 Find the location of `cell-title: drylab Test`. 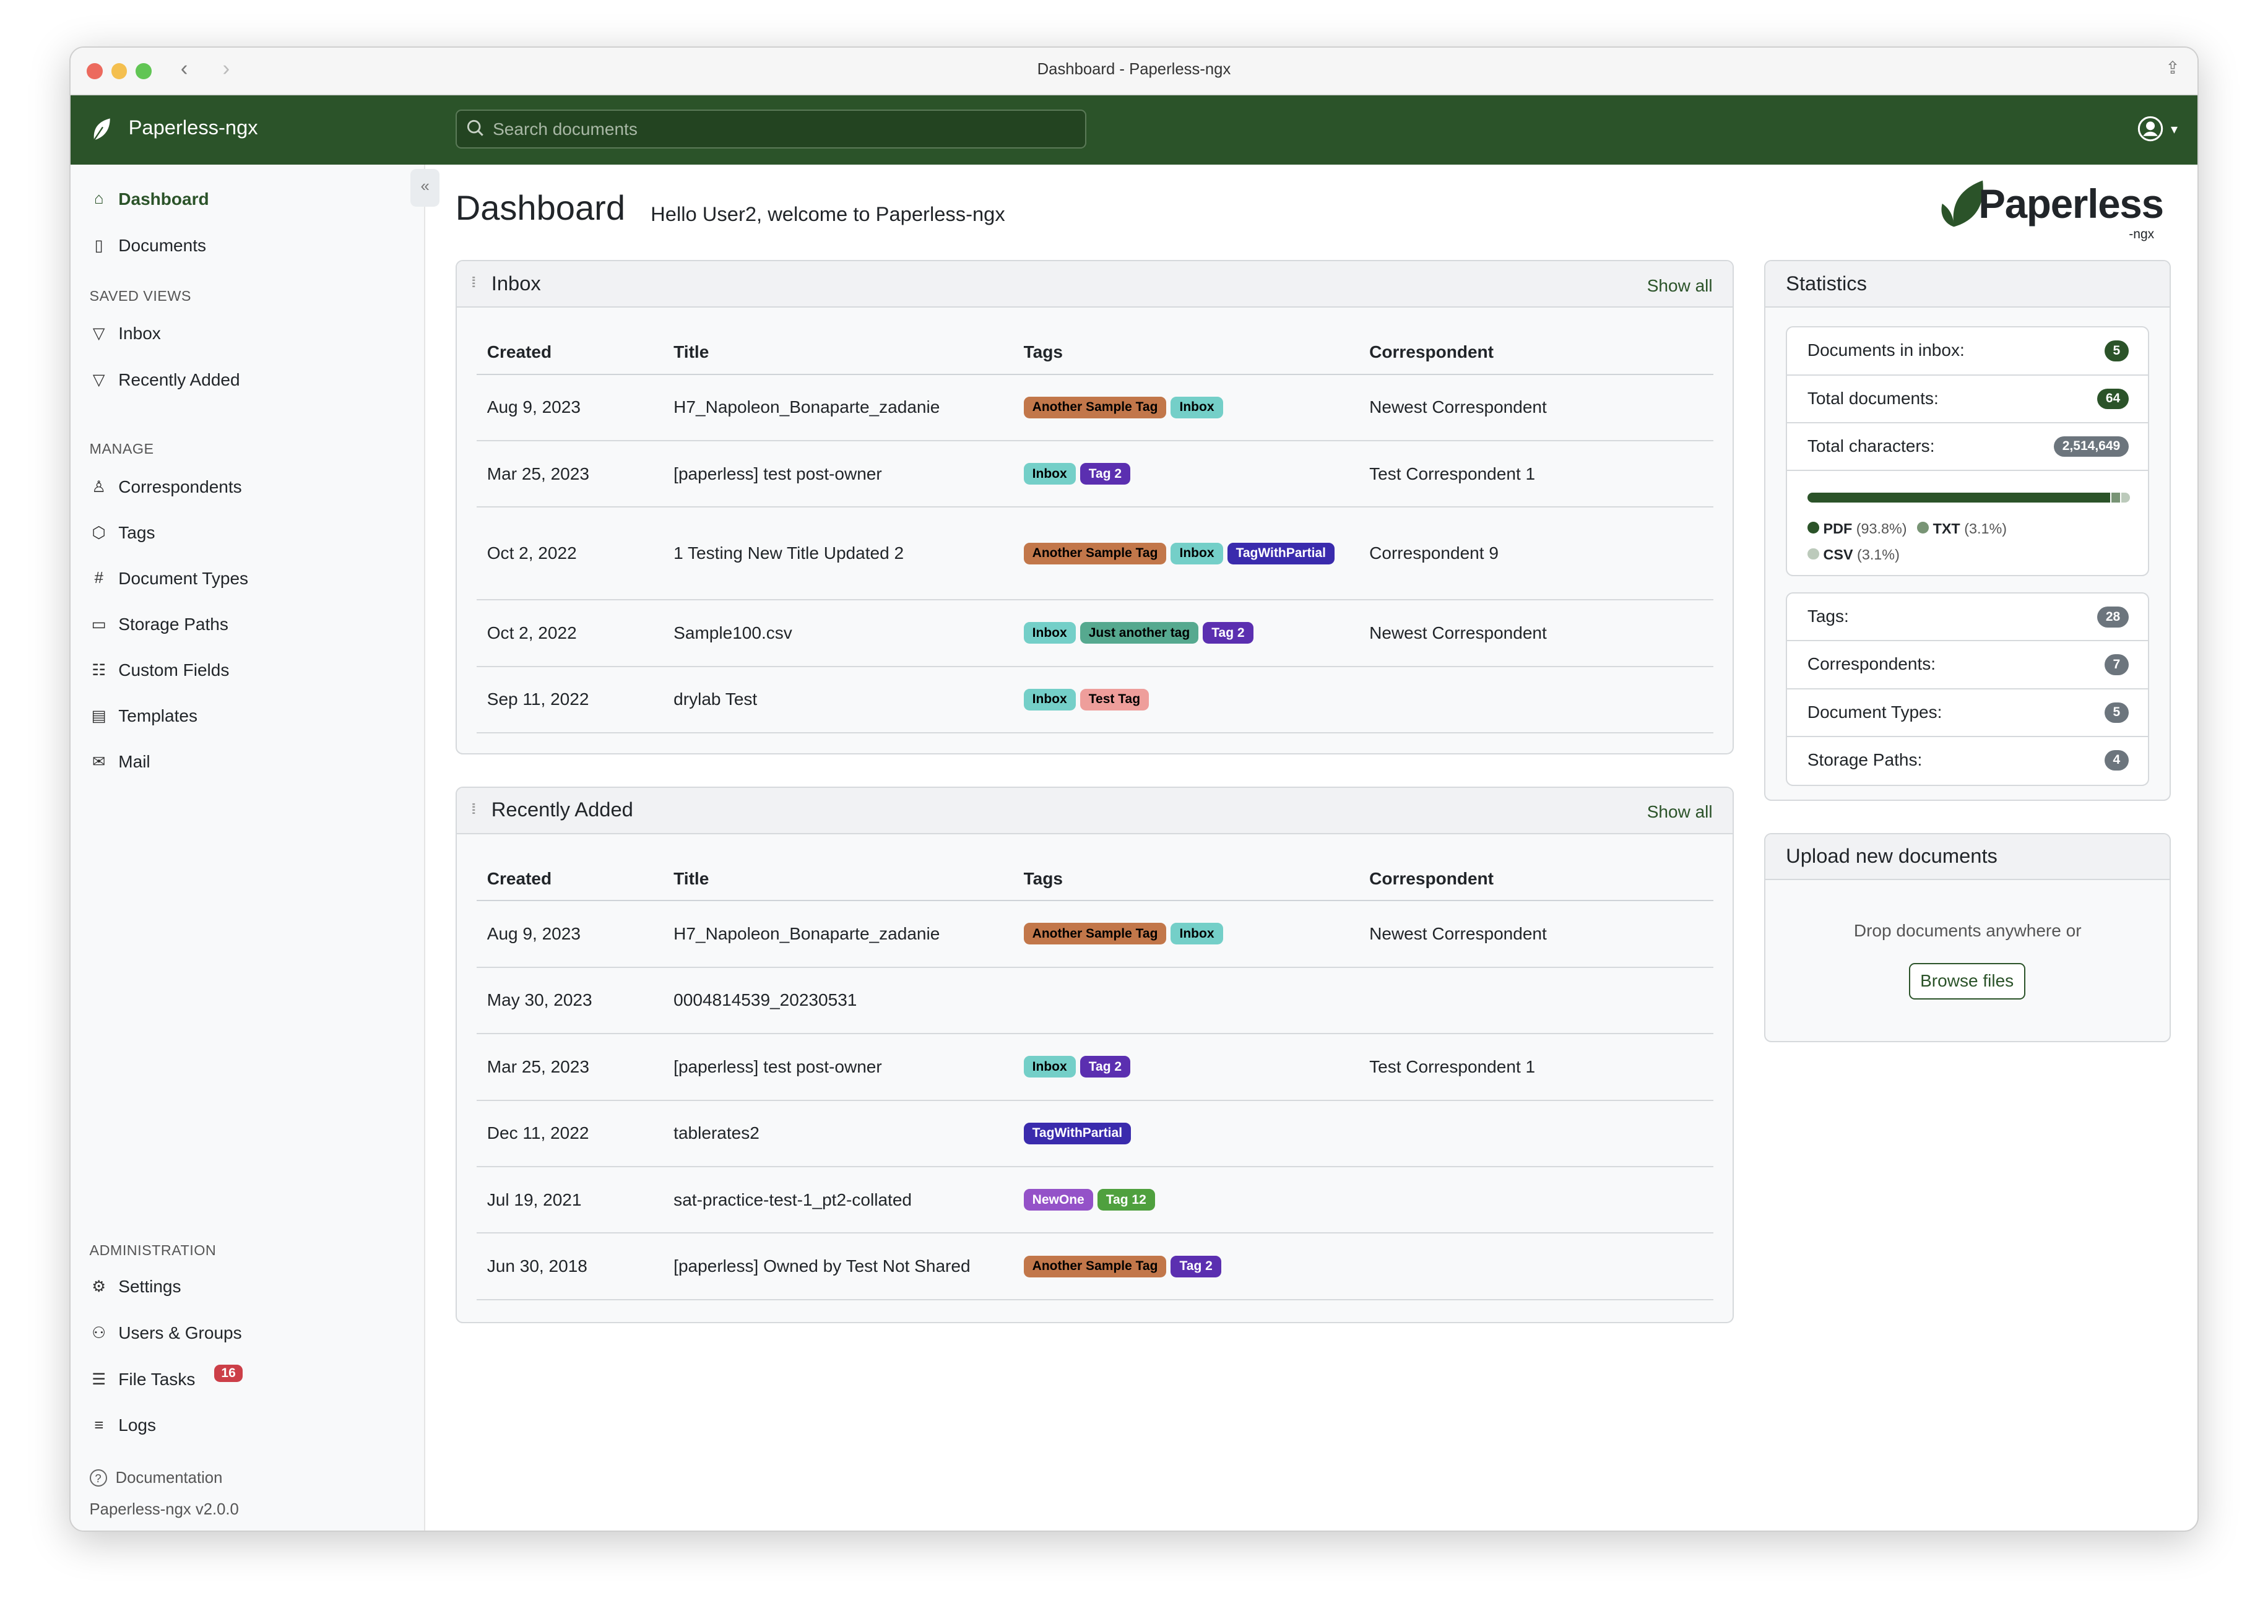

cell-title: drylab Test is located at coordinates (838, 699).